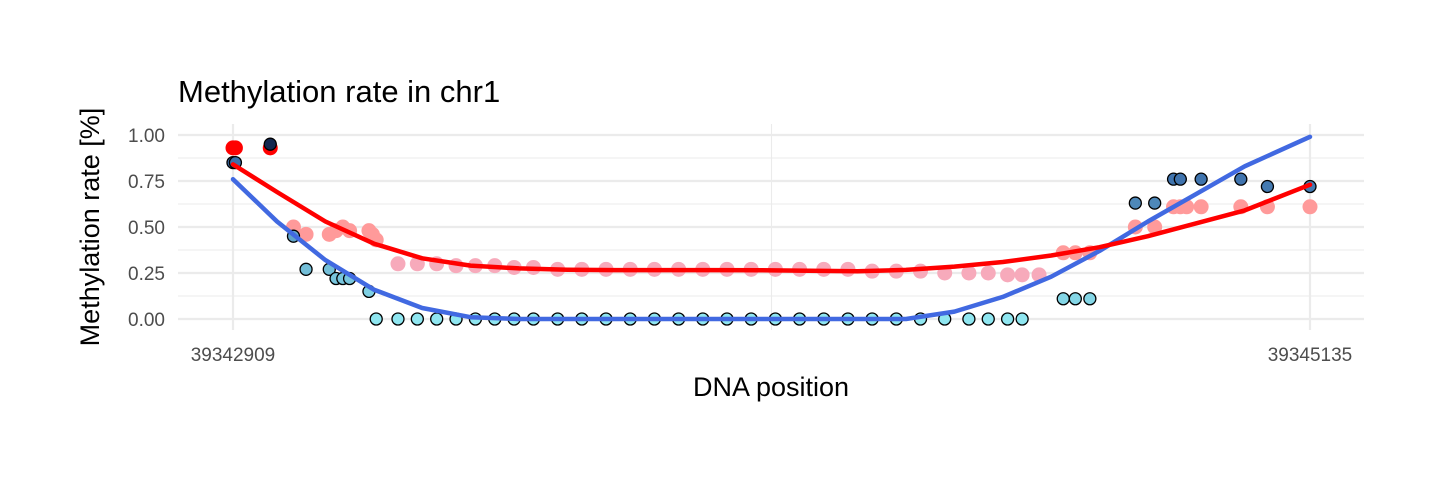 This screenshot has width=1440, height=480. What do you see at coordinates (146, 136) in the screenshot?
I see `y-tick-label: 1.00` at bounding box center [146, 136].